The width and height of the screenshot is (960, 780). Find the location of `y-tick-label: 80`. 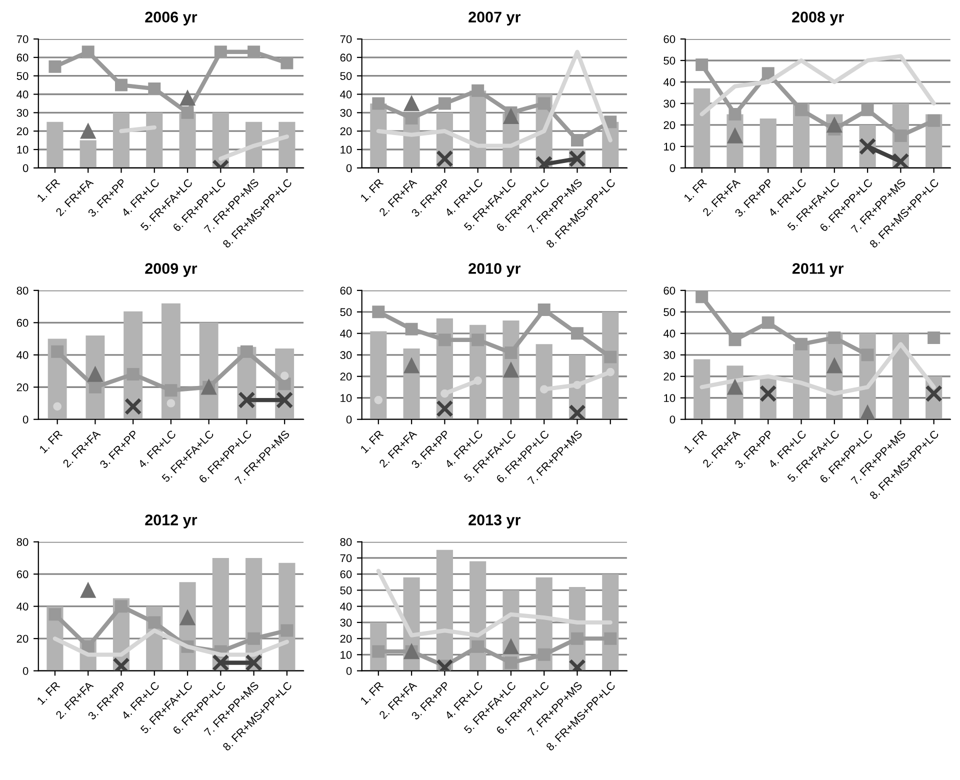

y-tick-label: 80 is located at coordinates (22, 542).